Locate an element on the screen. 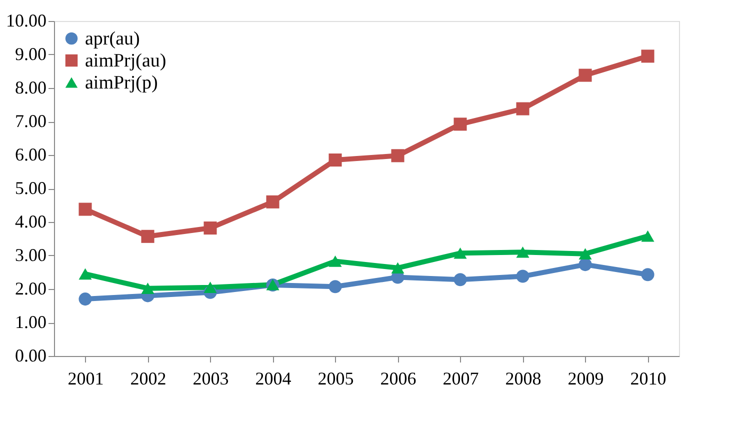  x-tick-label: 2006 is located at coordinates (398, 378).